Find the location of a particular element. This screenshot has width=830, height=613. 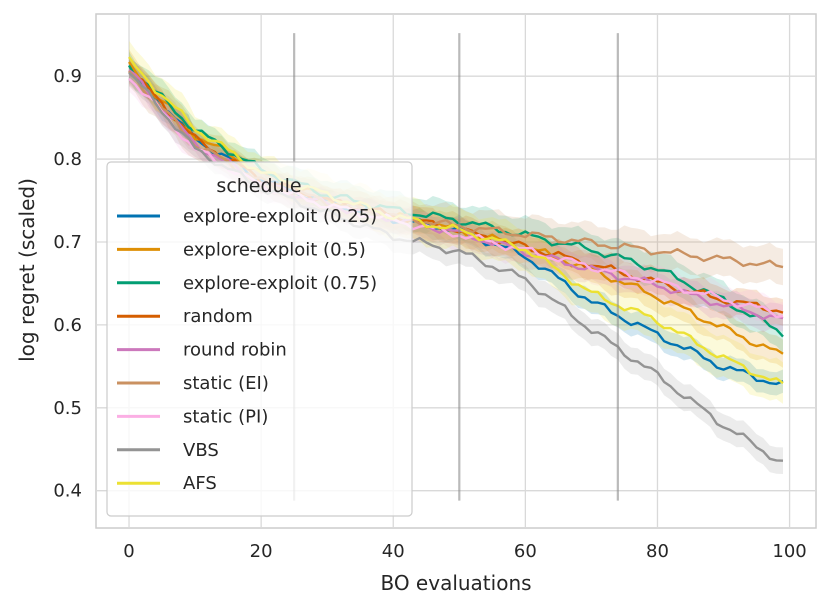

x-axis-label: BO evaluations is located at coordinates (455, 583).